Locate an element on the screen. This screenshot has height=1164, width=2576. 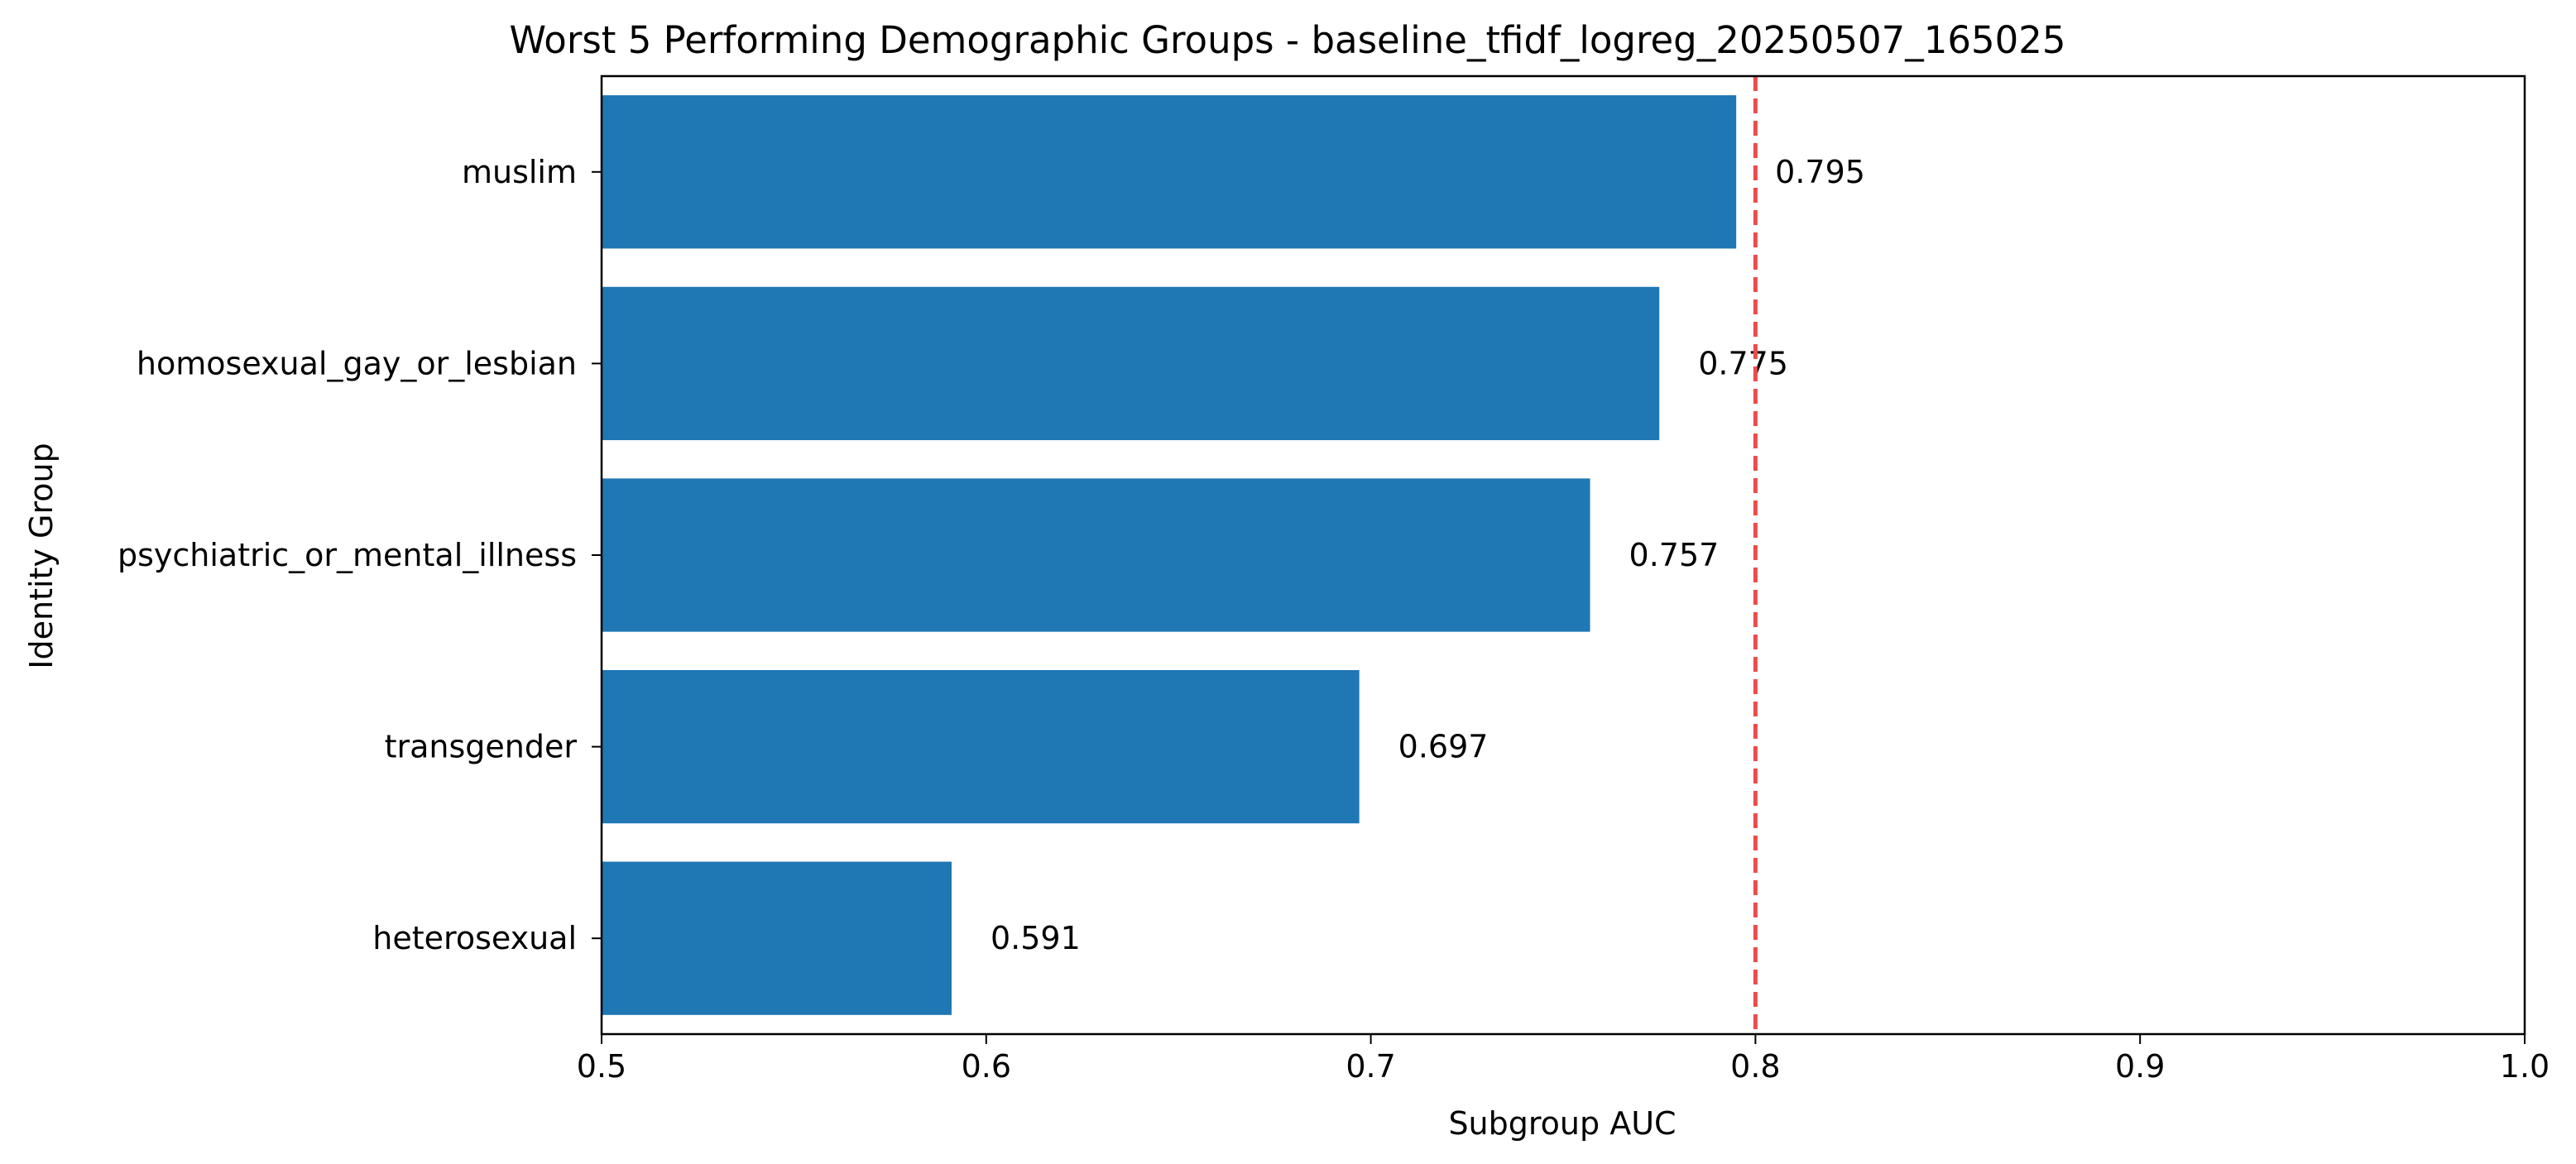
bar-homosexual_gay_or_lesbian is located at coordinates (1131, 363).